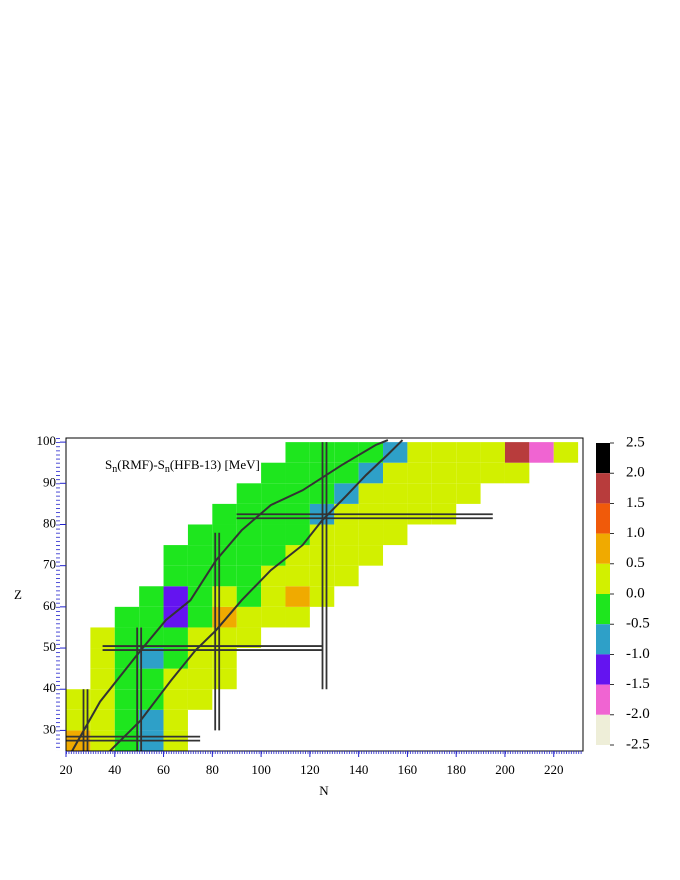 This screenshot has height=880, width=680. What do you see at coordinates (141, 464) in the screenshot?
I see `annotation-part: (RMF)-S` at bounding box center [141, 464].